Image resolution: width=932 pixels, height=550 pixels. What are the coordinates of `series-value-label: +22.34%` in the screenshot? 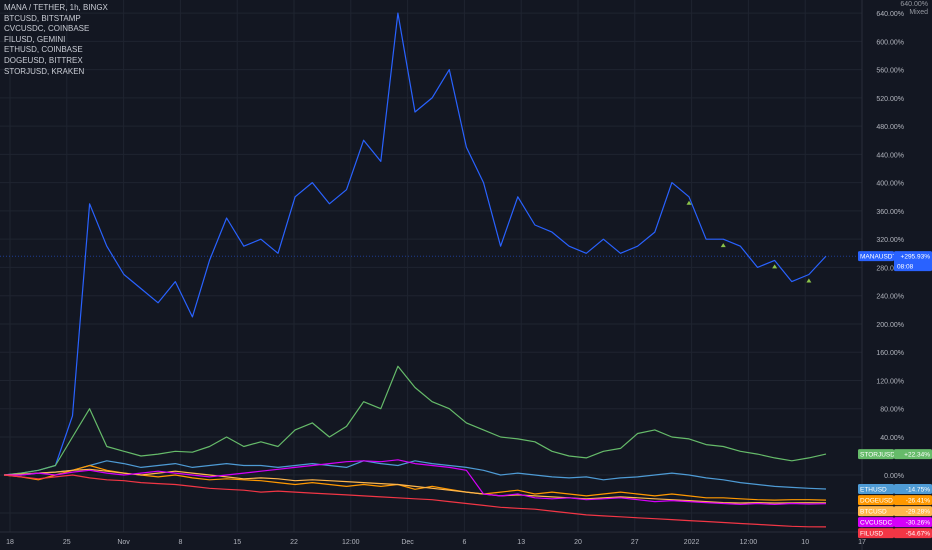 It's located at (917, 455).